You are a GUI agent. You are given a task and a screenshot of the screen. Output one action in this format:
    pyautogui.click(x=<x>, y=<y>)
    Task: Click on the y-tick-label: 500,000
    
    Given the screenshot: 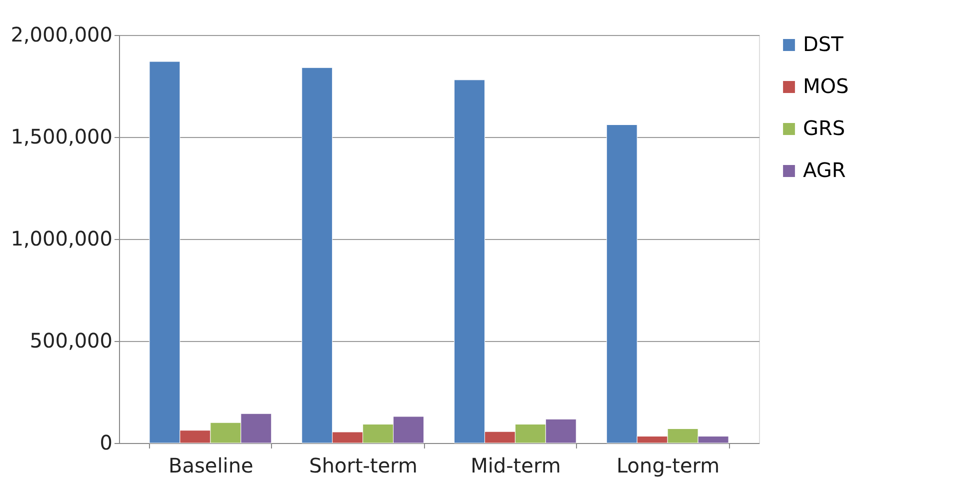 What is the action you would take?
    pyautogui.click(x=71, y=340)
    